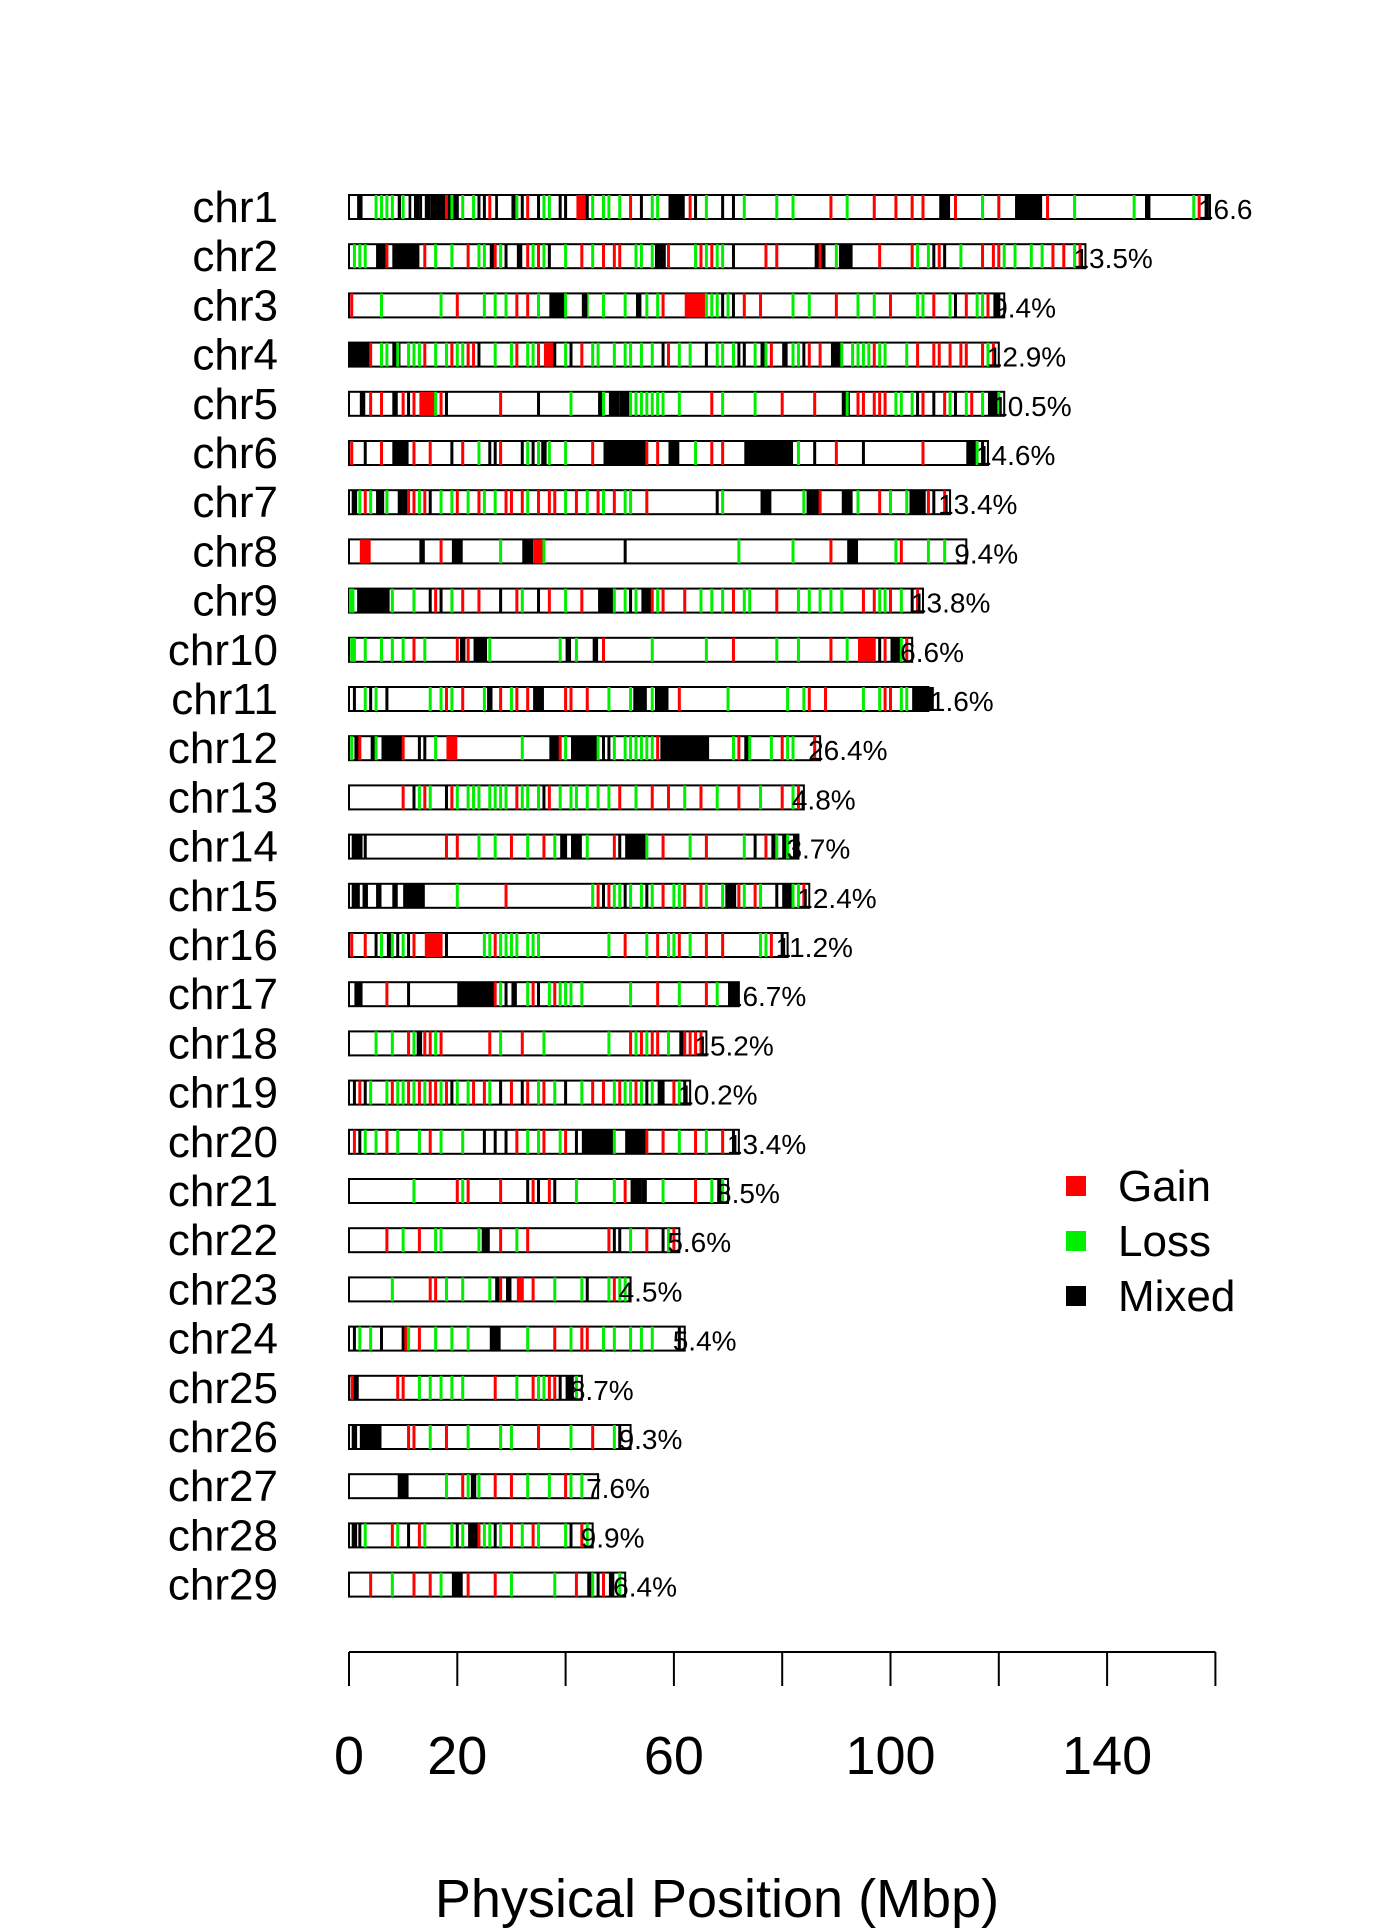 The width and height of the screenshot is (1377, 1929). What do you see at coordinates (487, 1142) in the screenshot?
I see `chromosome-row-chr20: chr20 13.4%` at bounding box center [487, 1142].